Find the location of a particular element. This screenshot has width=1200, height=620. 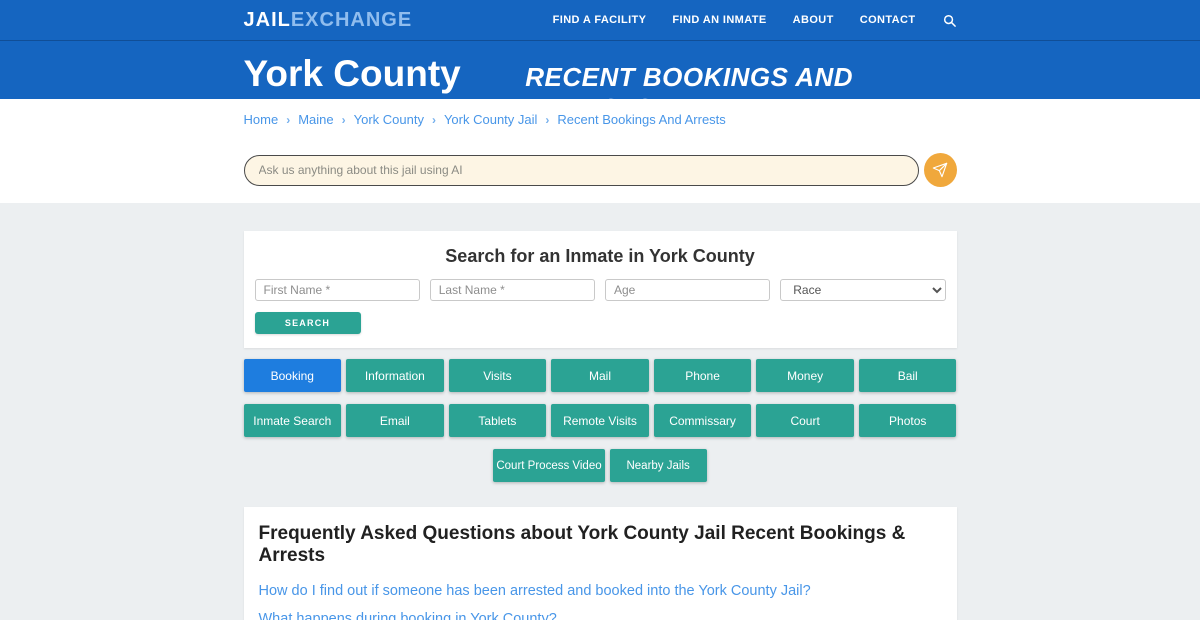

page-title: York County Jail is located at coordinates (352, 98).